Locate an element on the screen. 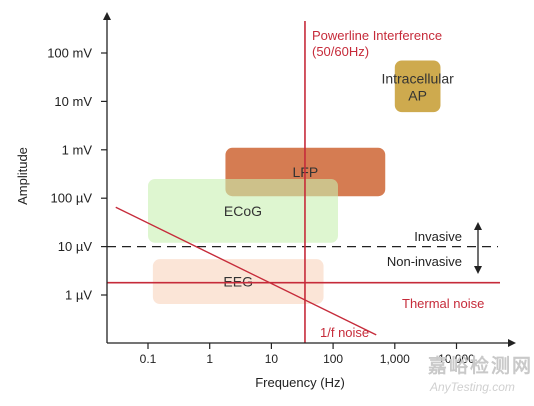  powerline-label-line-2: (50/60Hz) is located at coordinates (340, 51).